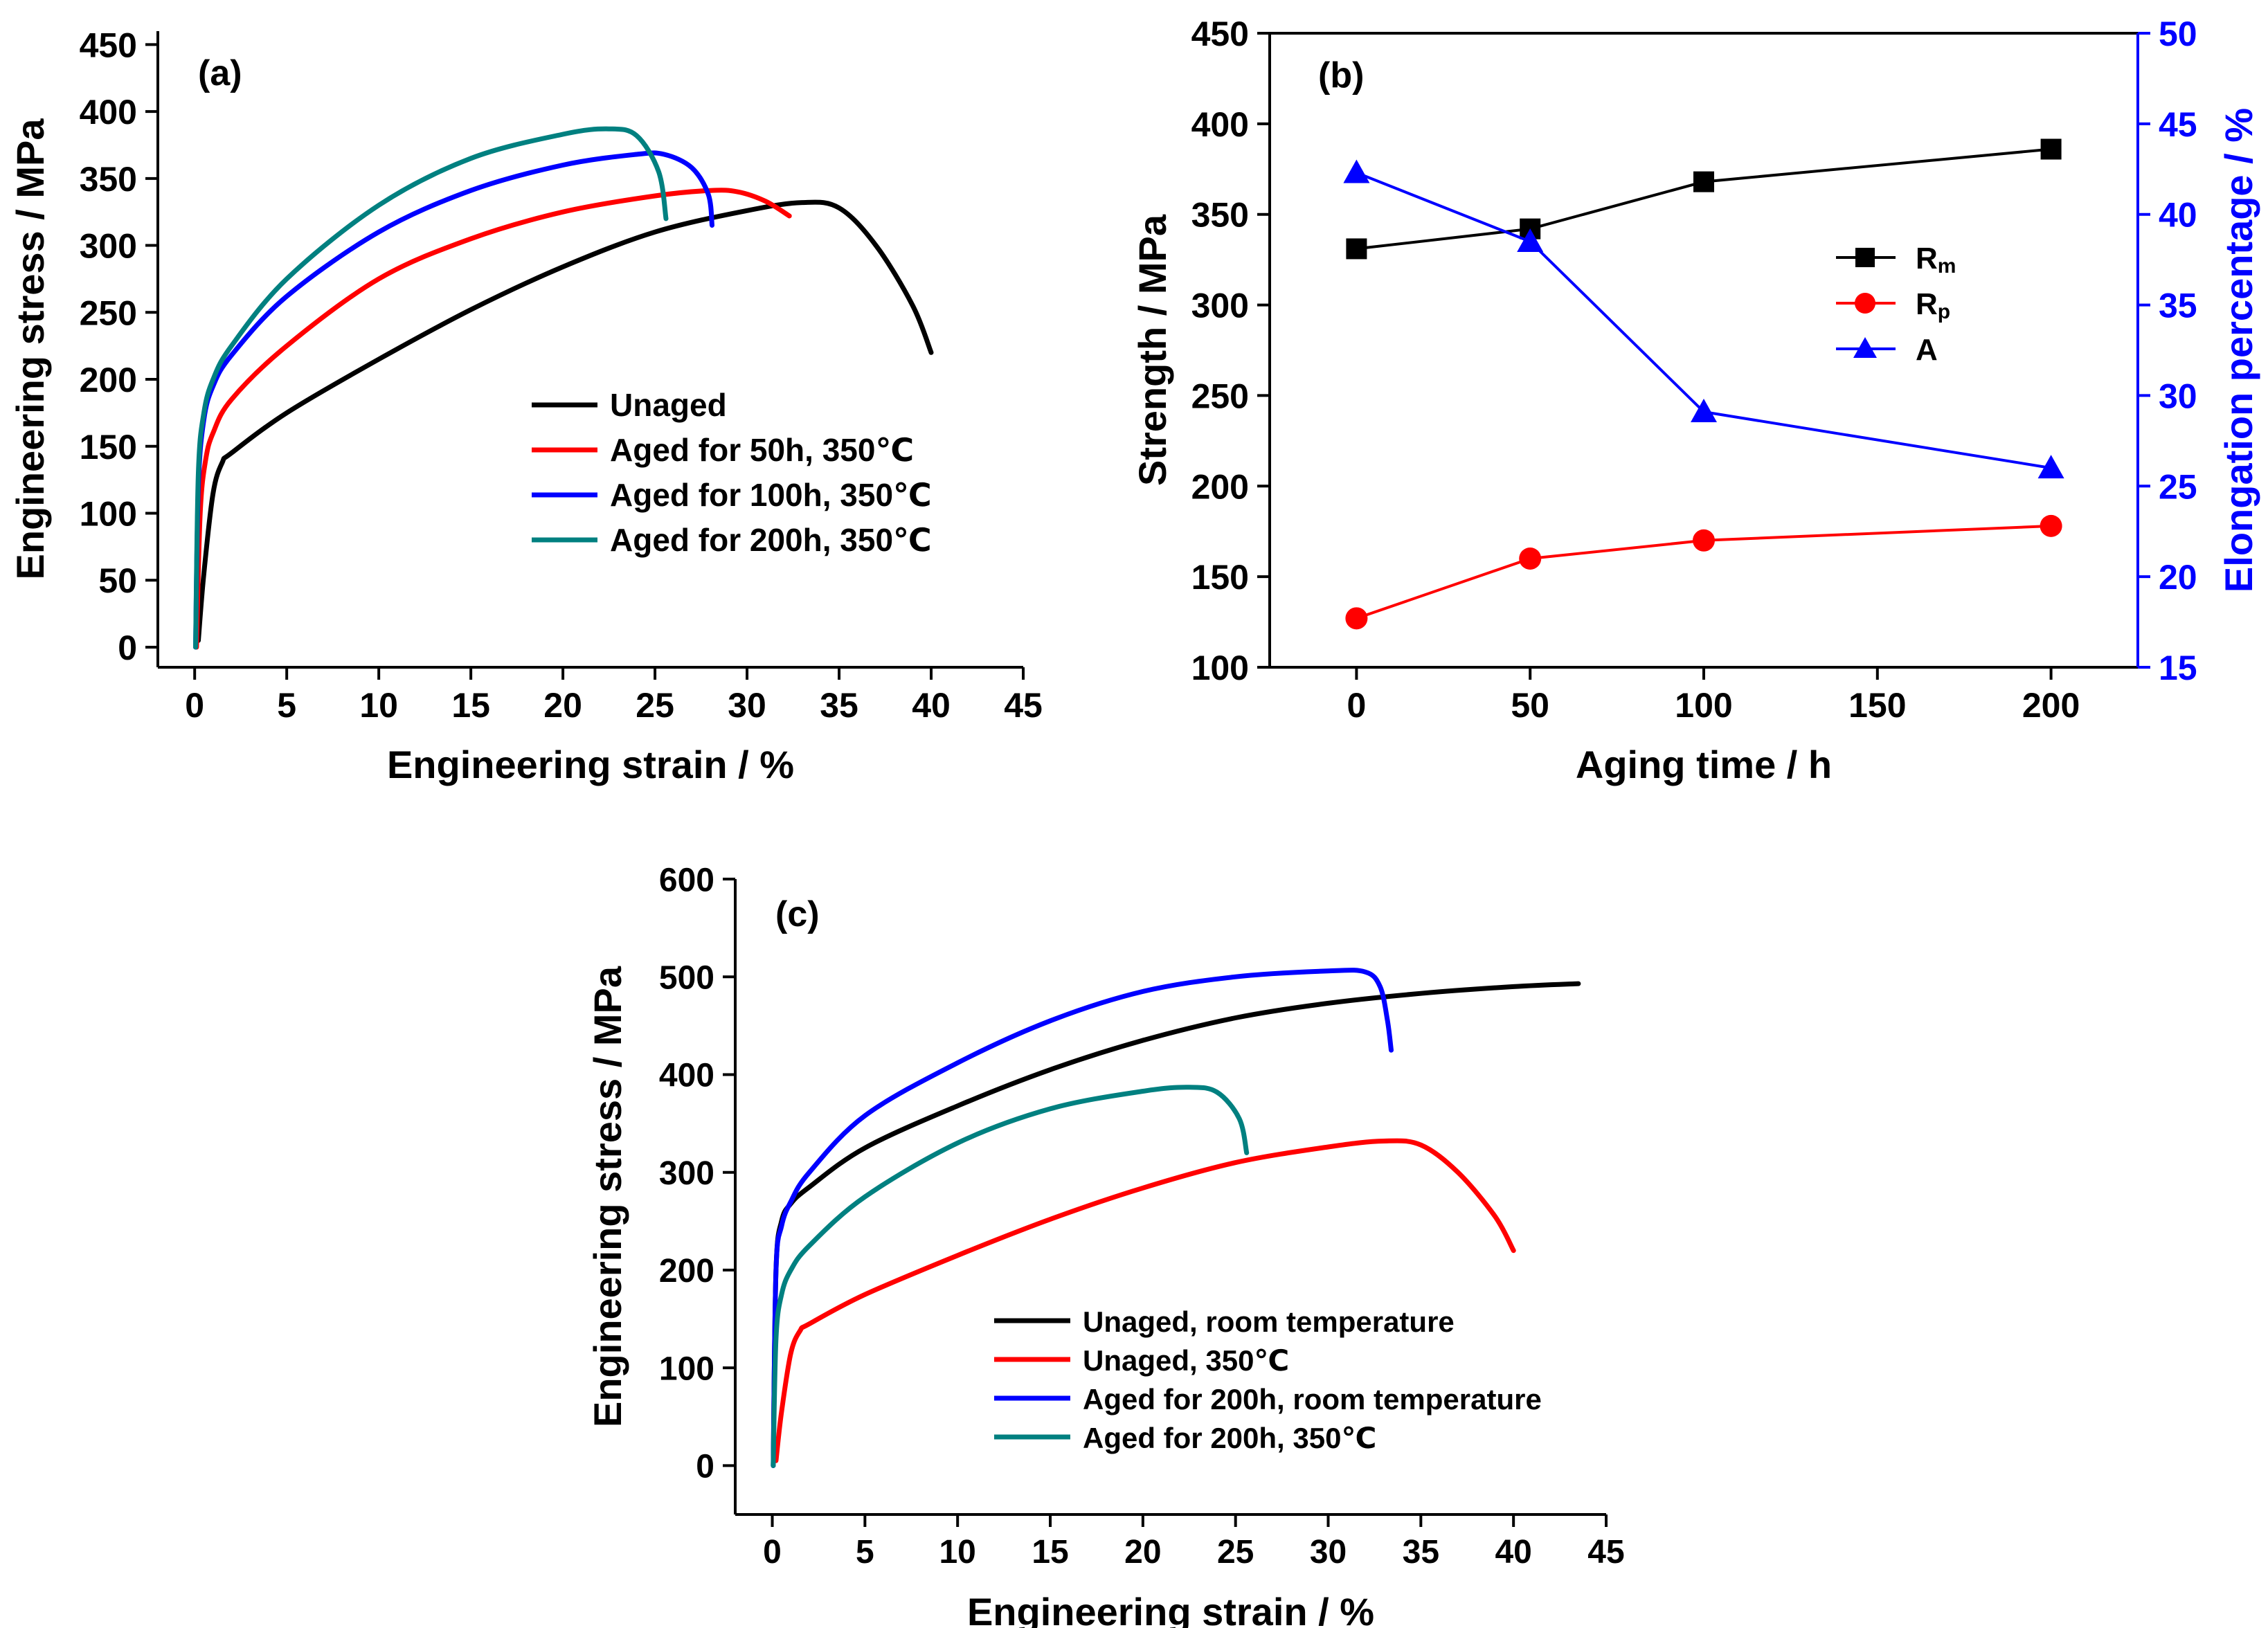 This screenshot has height=1628, width=2268. What do you see at coordinates (1704, 764) in the screenshot?
I see `x-axis-title: Aging time / h` at bounding box center [1704, 764].